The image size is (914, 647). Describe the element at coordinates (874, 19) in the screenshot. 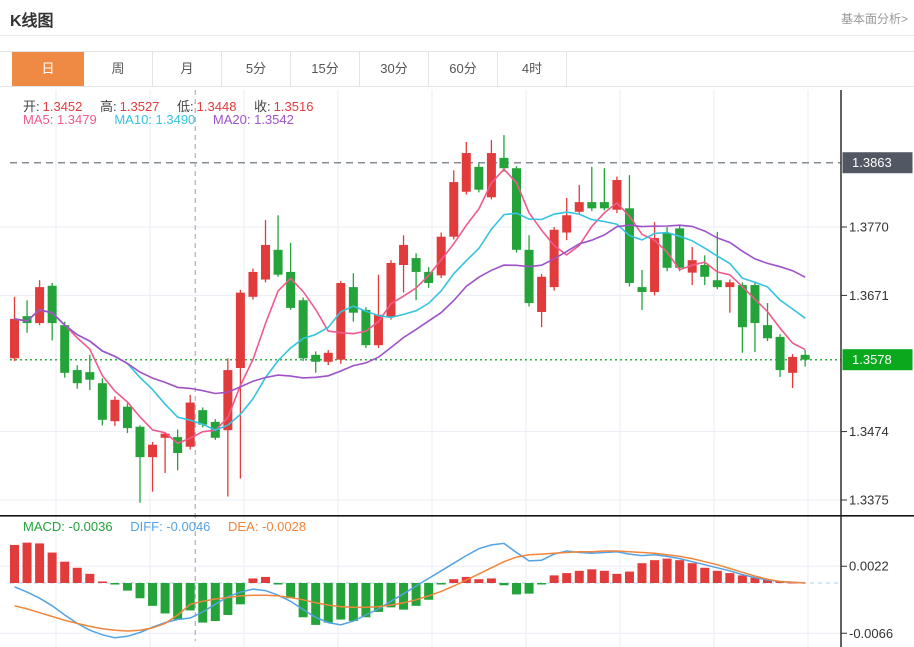

I see `fundamental-analysis-link: 基本面分析>` at that location.